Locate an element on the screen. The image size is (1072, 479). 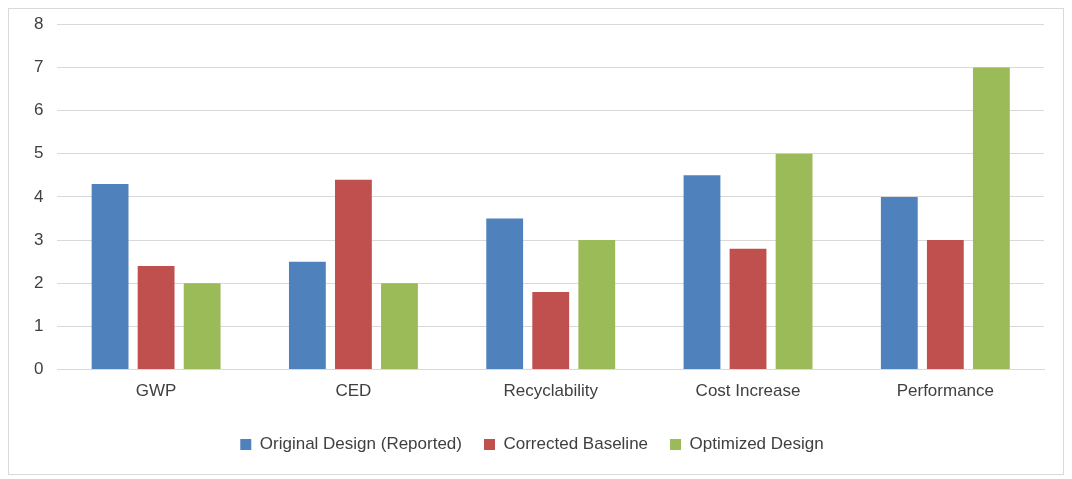
x-tick-label: Cost Increase is located at coordinates (748, 391).